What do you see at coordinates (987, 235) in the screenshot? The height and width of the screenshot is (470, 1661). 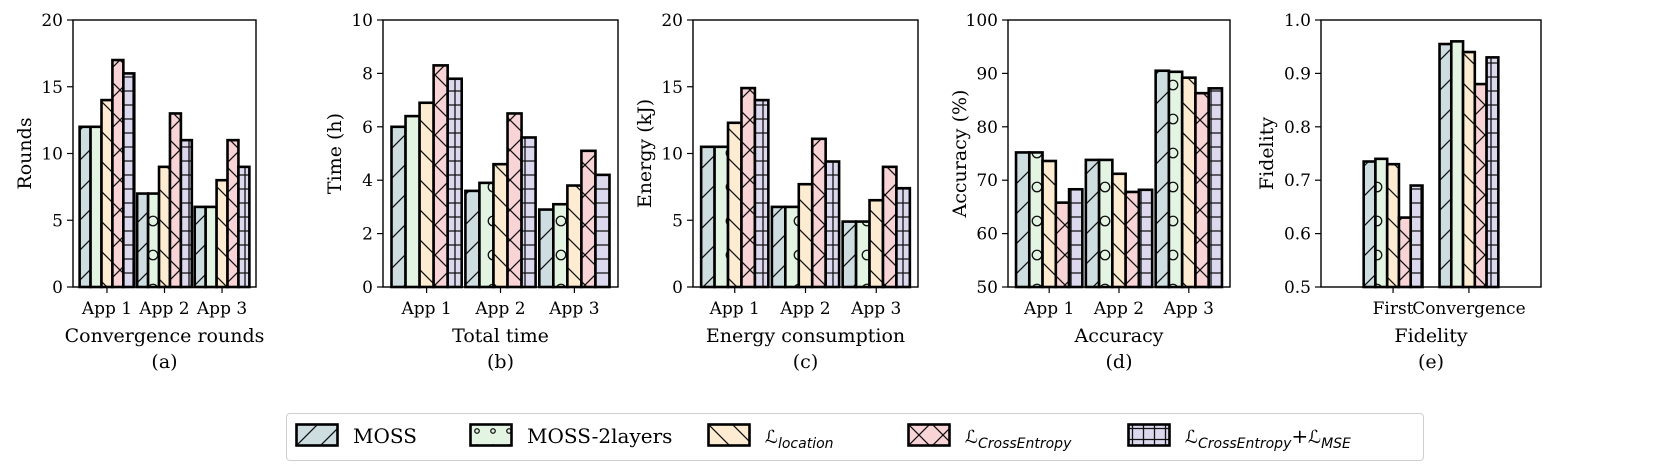 I see `y-tick-label: 60` at bounding box center [987, 235].